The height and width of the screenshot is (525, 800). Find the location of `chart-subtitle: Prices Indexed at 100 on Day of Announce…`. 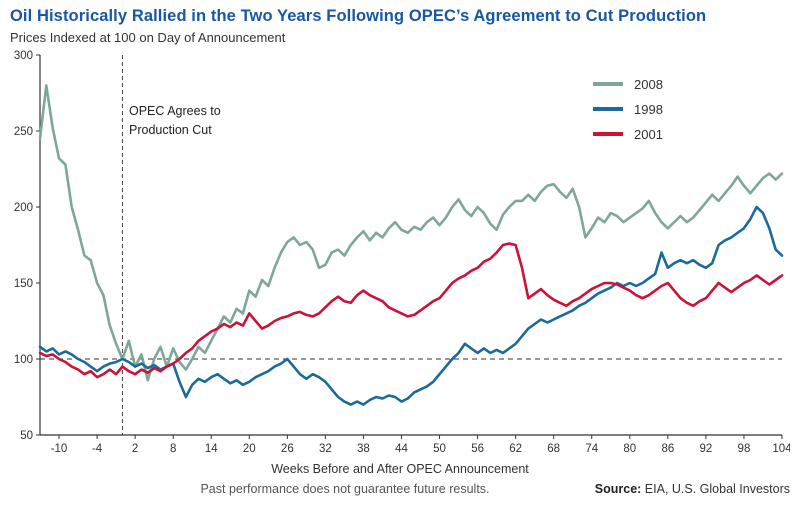

chart-subtitle: Prices Indexed at 100 on Day of Announce… is located at coordinates (148, 37).